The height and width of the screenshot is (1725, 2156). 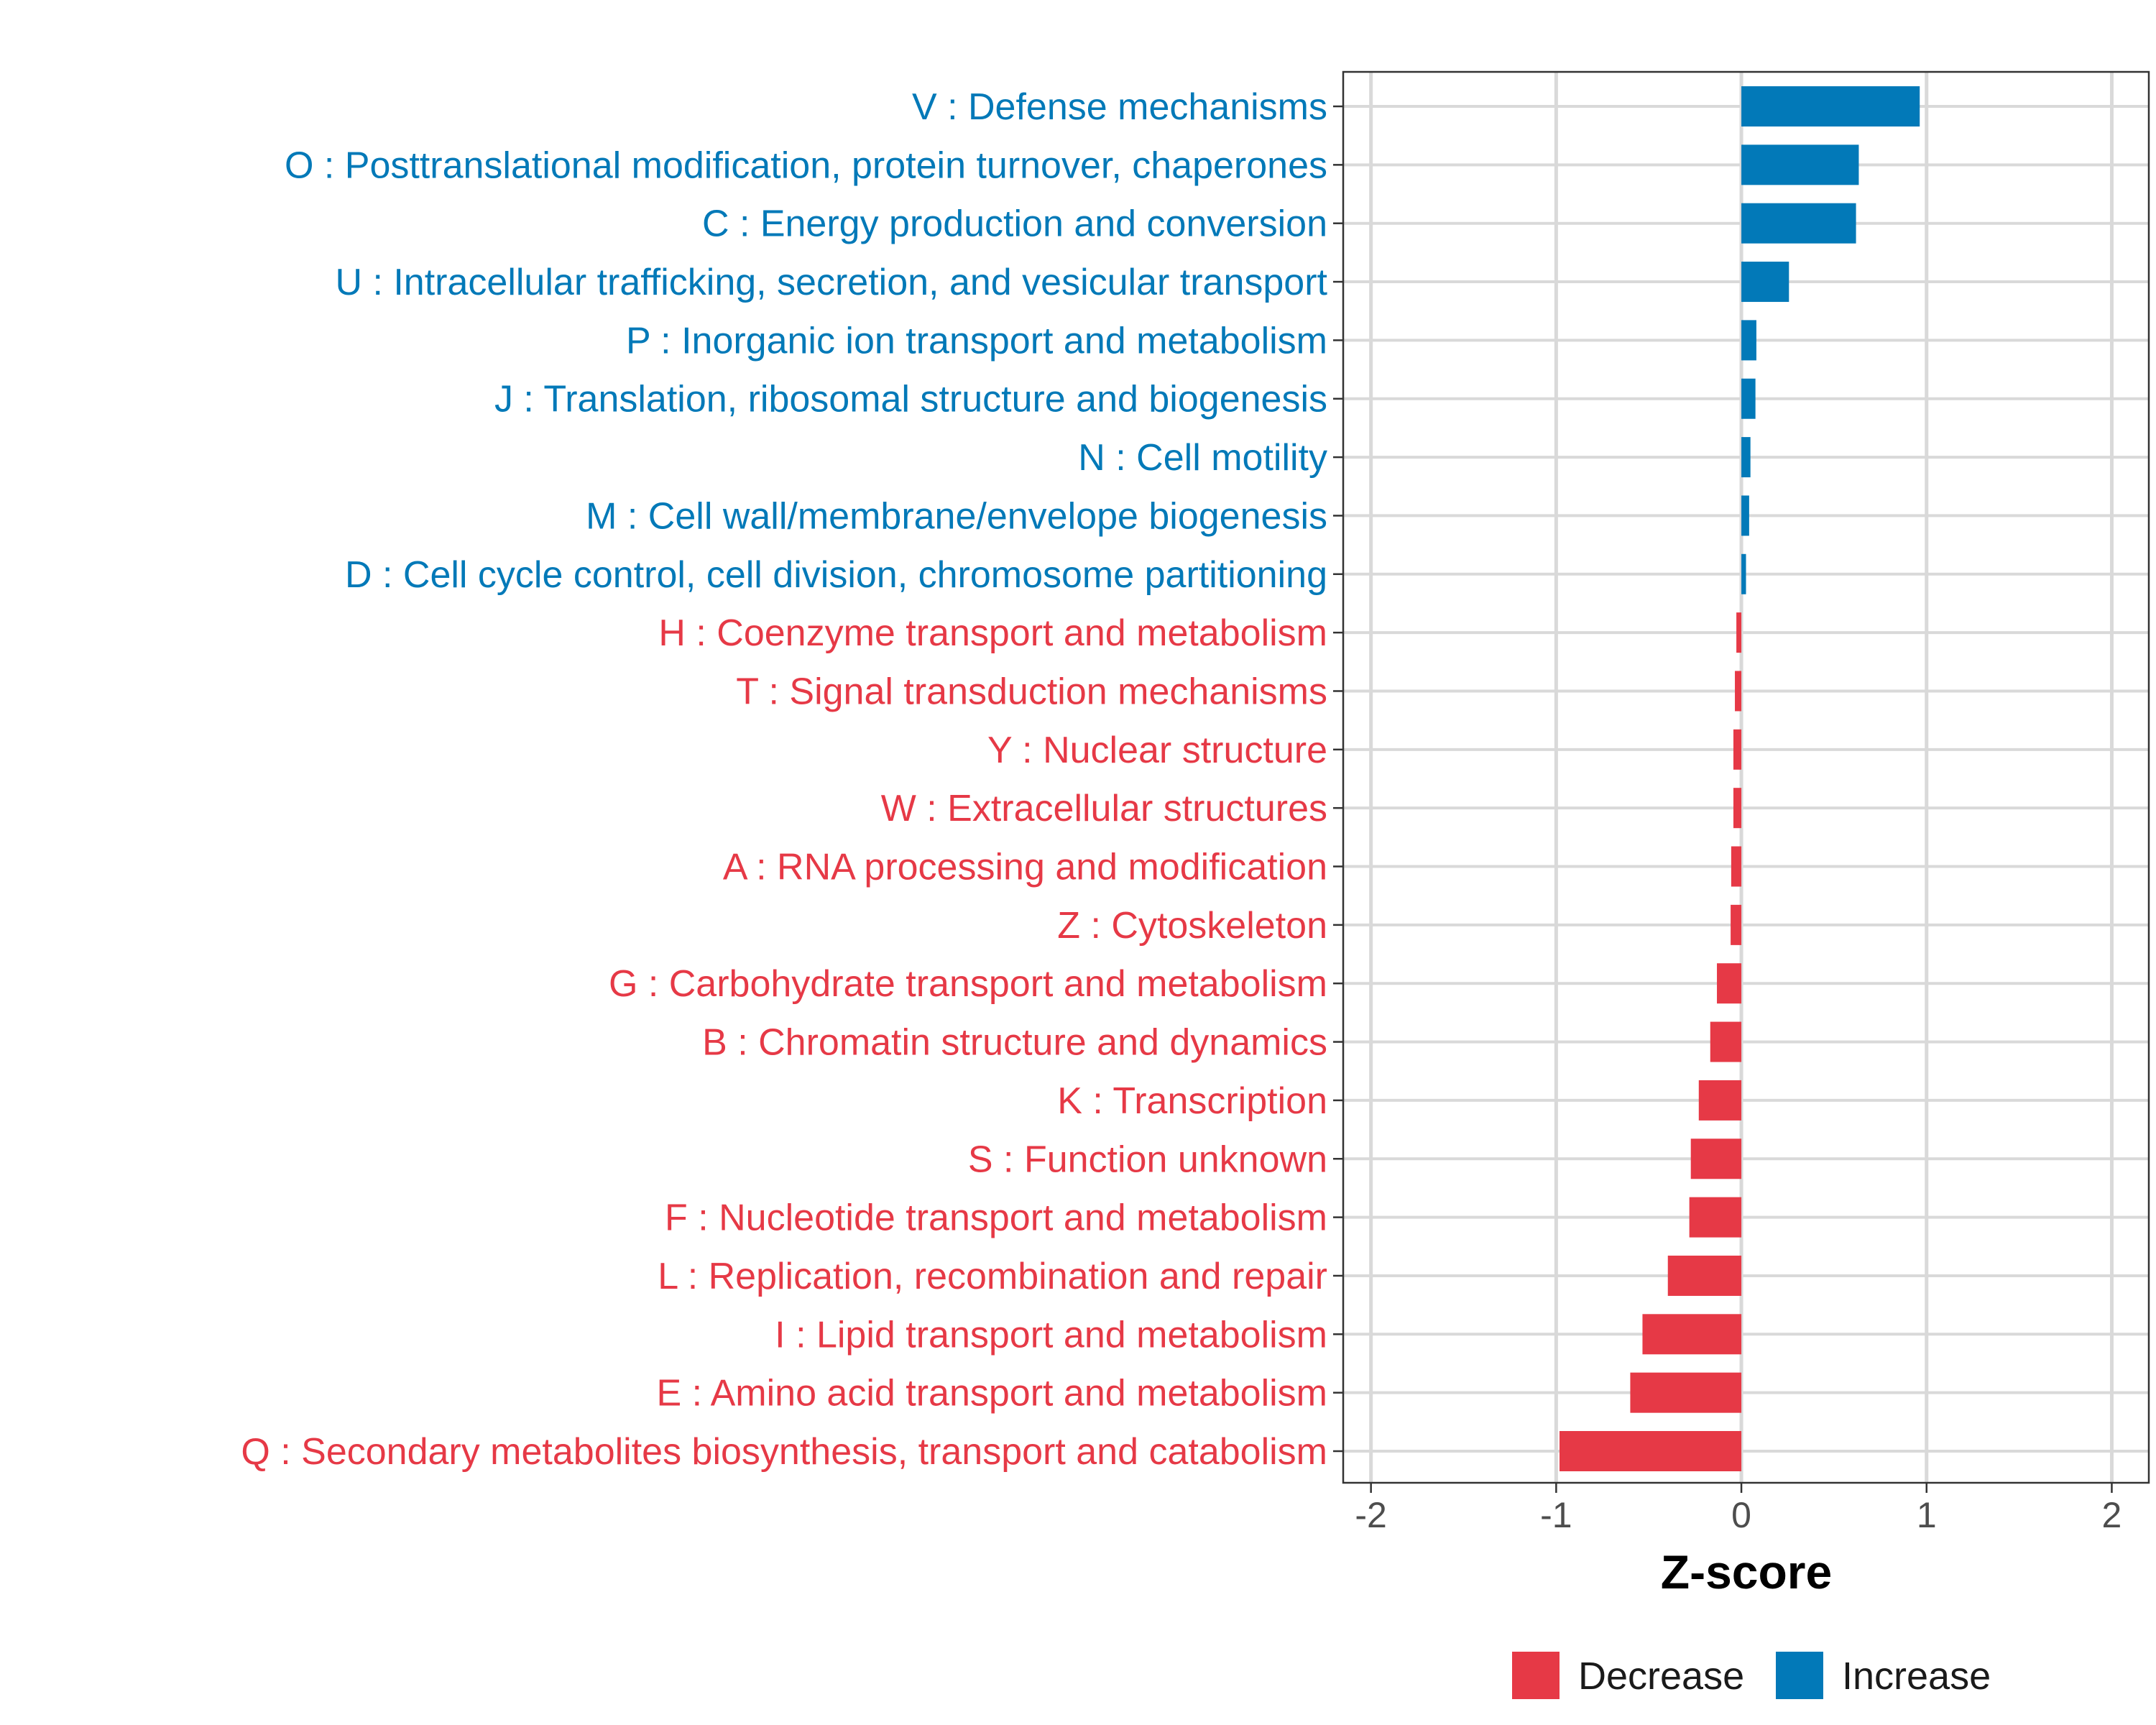 What do you see at coordinates (1370, 1515) in the screenshot?
I see `x-tick-label: -2` at bounding box center [1370, 1515].